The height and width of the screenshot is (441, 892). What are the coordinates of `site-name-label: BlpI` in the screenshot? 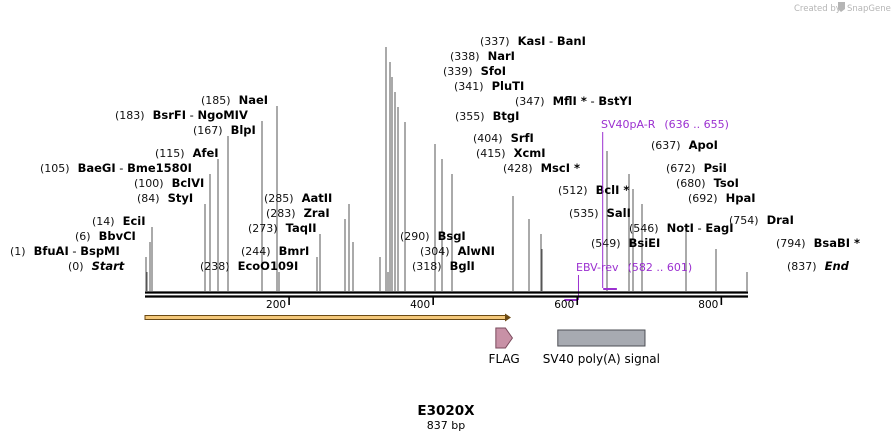 It's located at (243, 130).